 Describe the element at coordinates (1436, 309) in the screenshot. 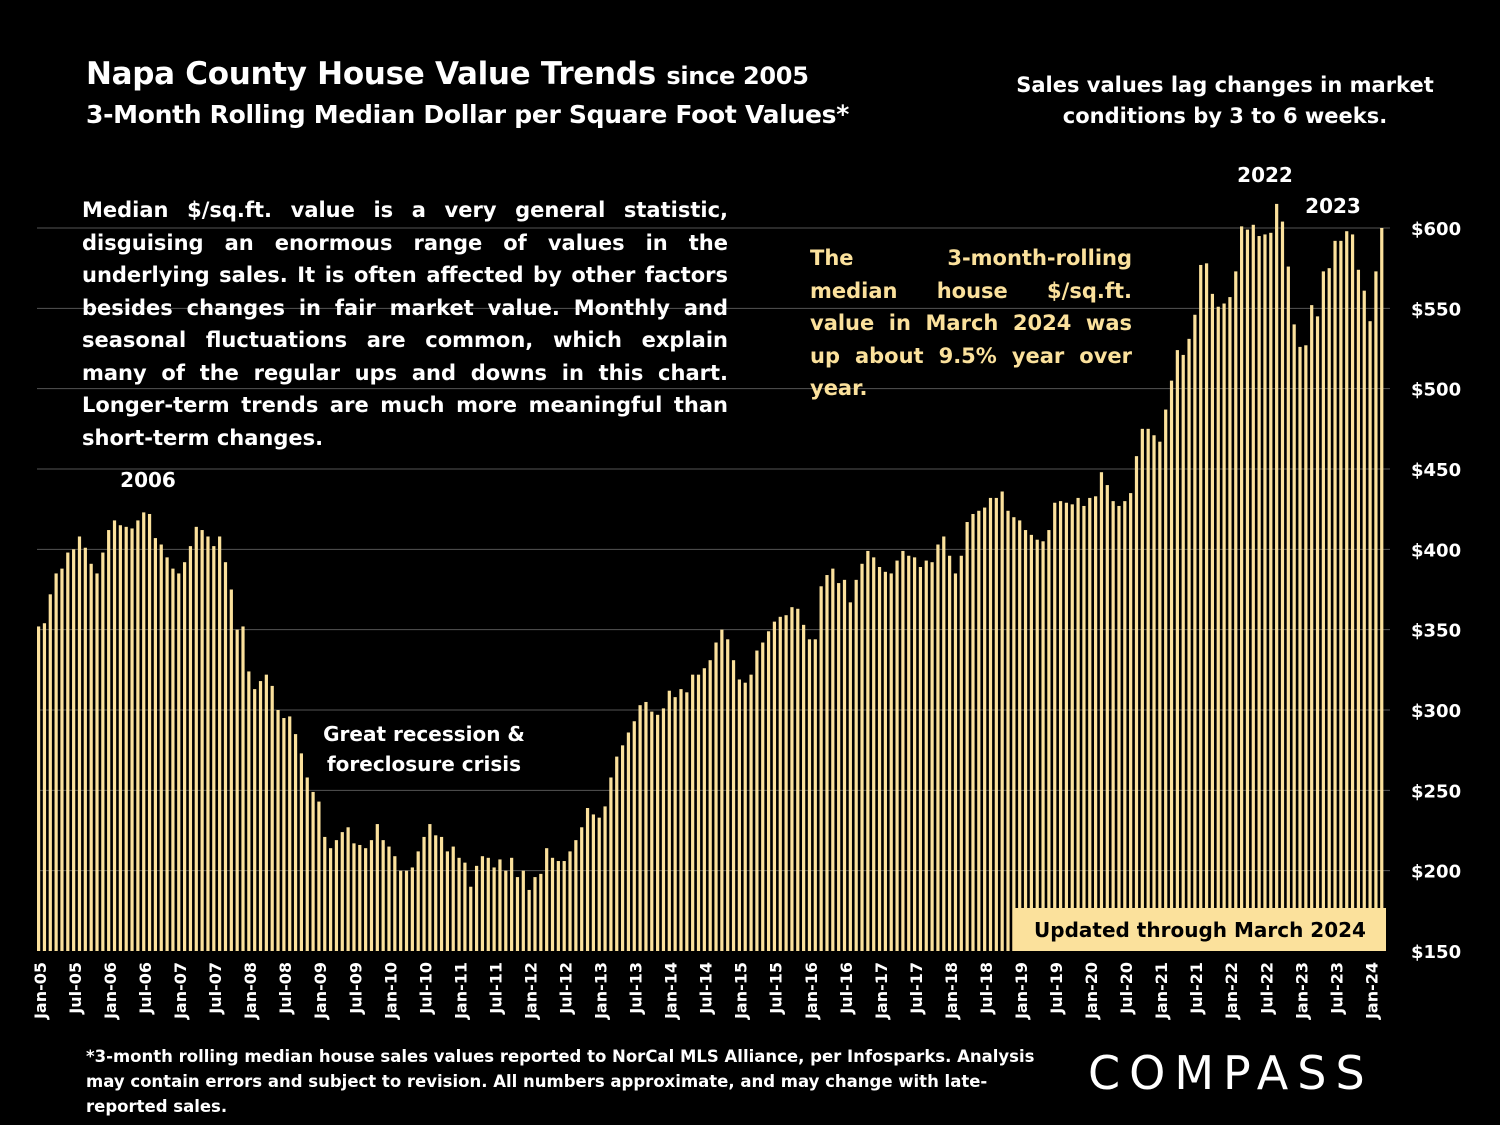

I see `y-tick-label: $550` at that location.